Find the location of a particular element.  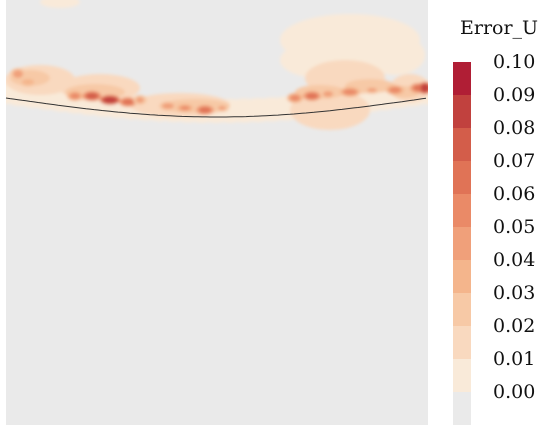

interface-line is located at coordinates (216, 107).